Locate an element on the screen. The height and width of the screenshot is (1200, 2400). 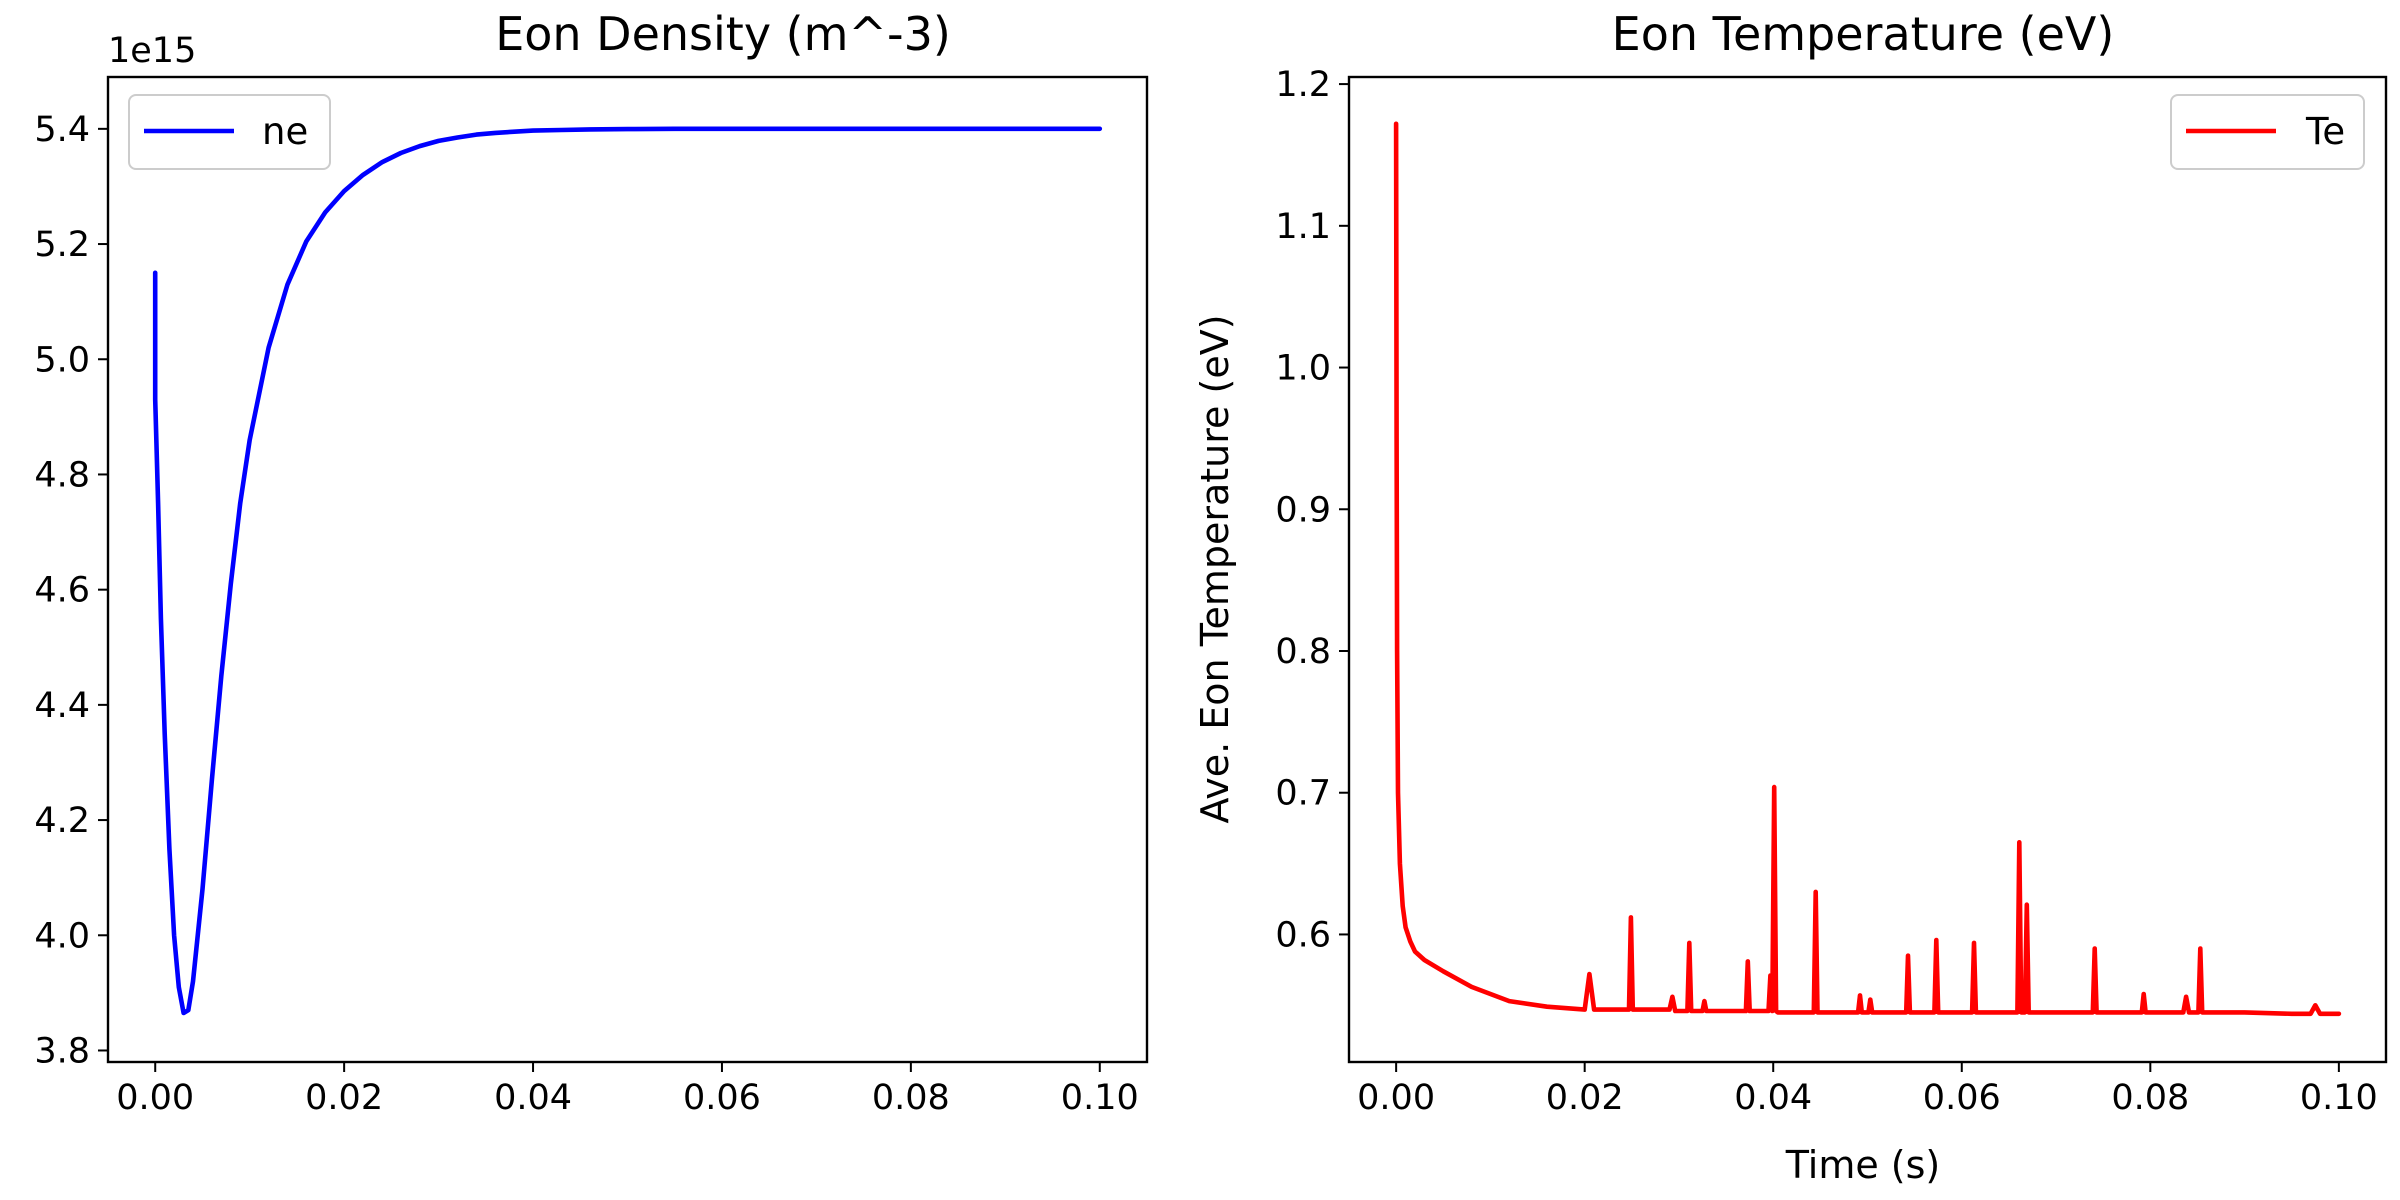
temperature-x-tick-label: 0.06 is located at coordinates (1962, 1098).